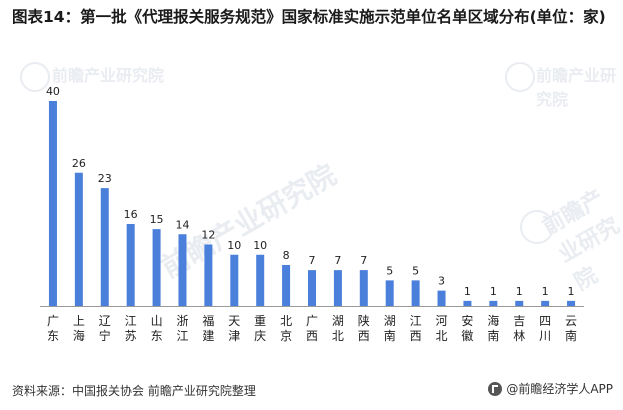 This screenshot has height=410, width=623. I want to click on data-label: 23, so click(105, 178).